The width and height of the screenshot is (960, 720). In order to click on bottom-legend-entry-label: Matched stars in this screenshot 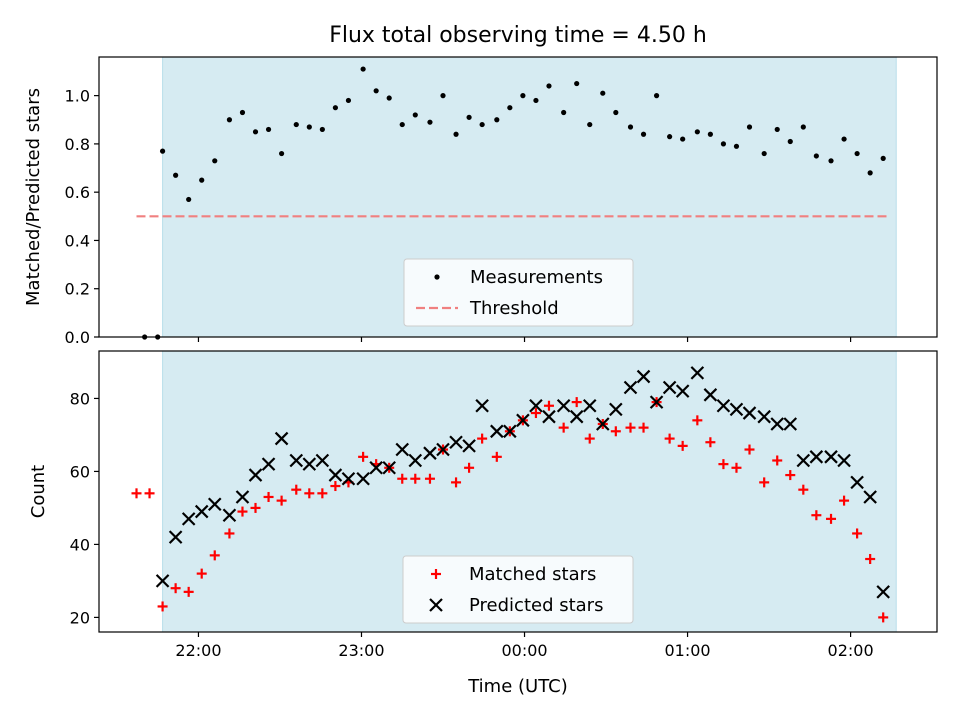, I will do `click(532, 574)`.